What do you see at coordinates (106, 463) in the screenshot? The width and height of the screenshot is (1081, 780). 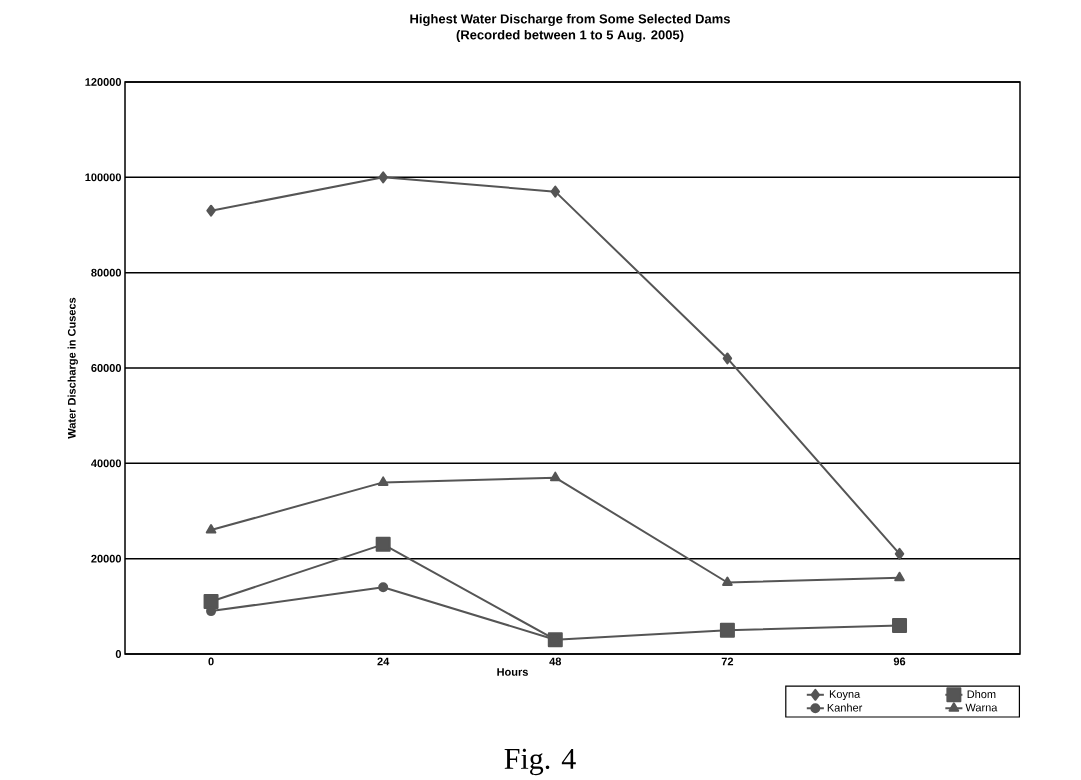 I see `y-tick-label: 40000` at bounding box center [106, 463].